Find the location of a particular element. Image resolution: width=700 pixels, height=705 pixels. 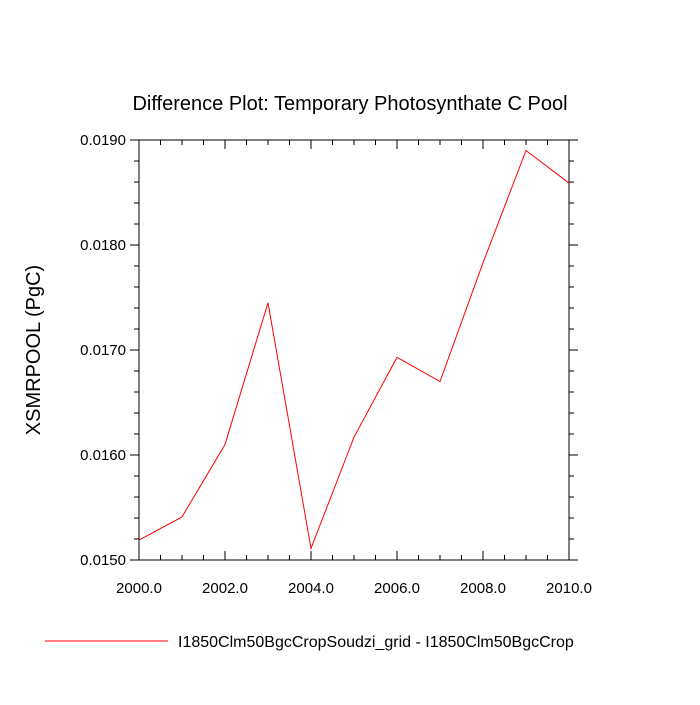

y-tick-label: 0.0180 is located at coordinates (103, 245).